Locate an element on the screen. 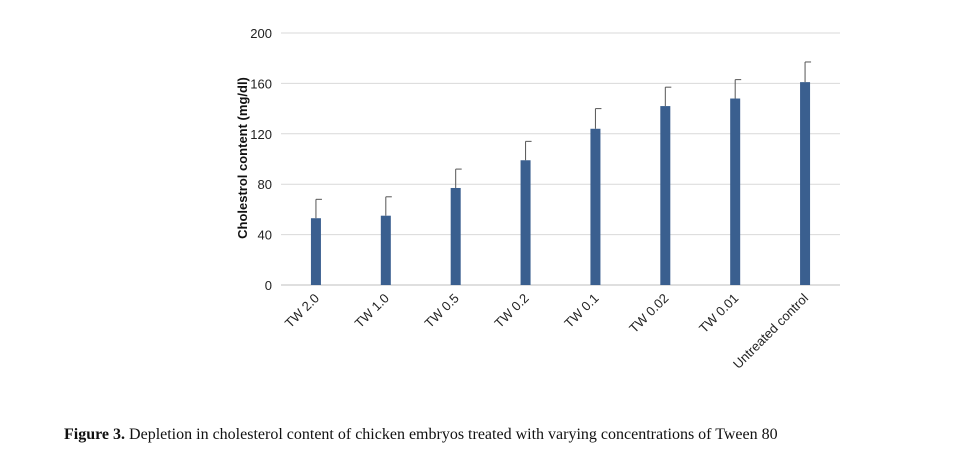 The image size is (961, 462). y-tick-label: 0 is located at coordinates (268, 285).